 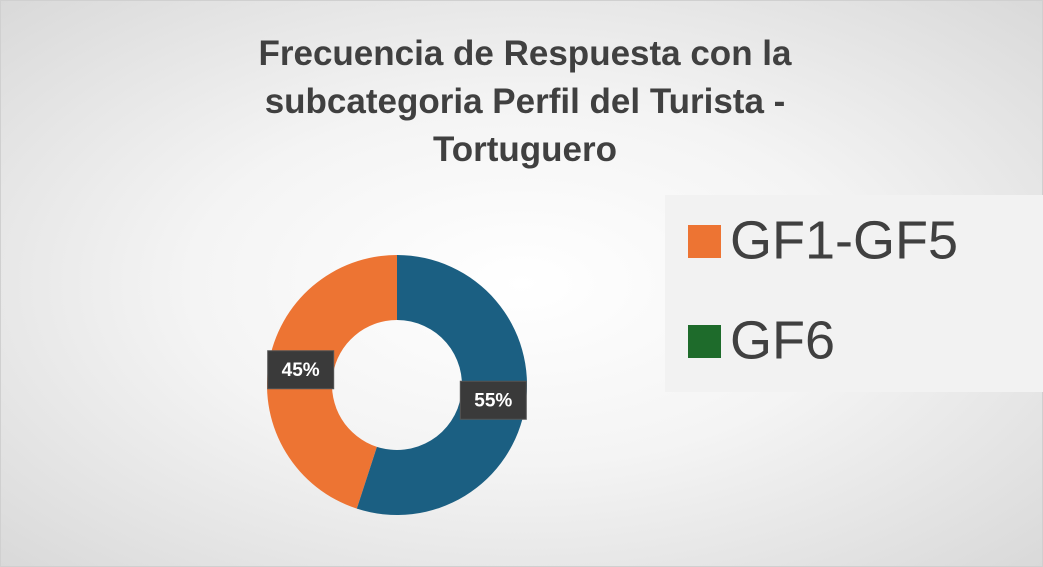 What do you see at coordinates (782, 340) in the screenshot?
I see `legend-label: GF6` at bounding box center [782, 340].